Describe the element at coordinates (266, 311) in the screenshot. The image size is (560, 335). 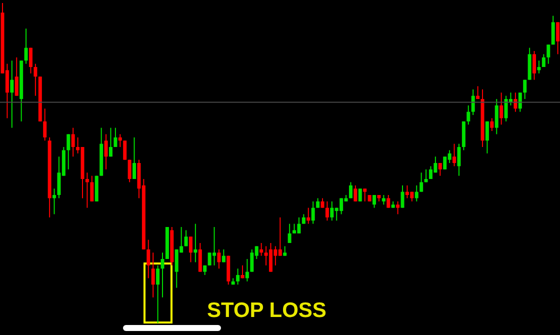
I see `annotation: STOP LOSS` at that location.